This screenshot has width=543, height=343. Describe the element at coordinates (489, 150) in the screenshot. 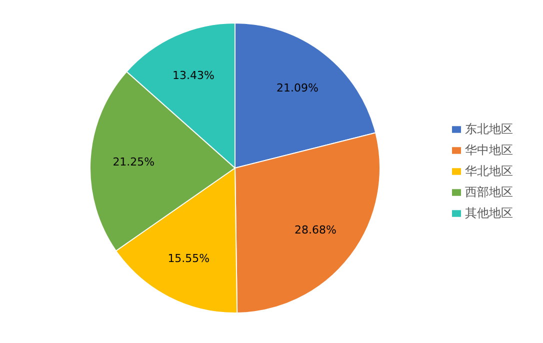

I see `legend-label: 华中地区` at that location.